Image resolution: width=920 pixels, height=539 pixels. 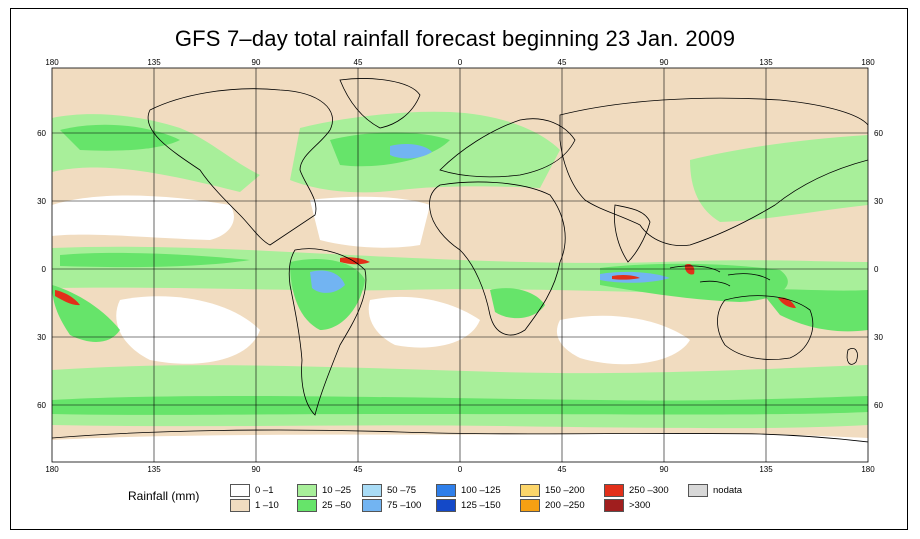 What do you see at coordinates (720, 276) in the screenshot?
I see `indonesia-outline` at bounding box center [720, 276].